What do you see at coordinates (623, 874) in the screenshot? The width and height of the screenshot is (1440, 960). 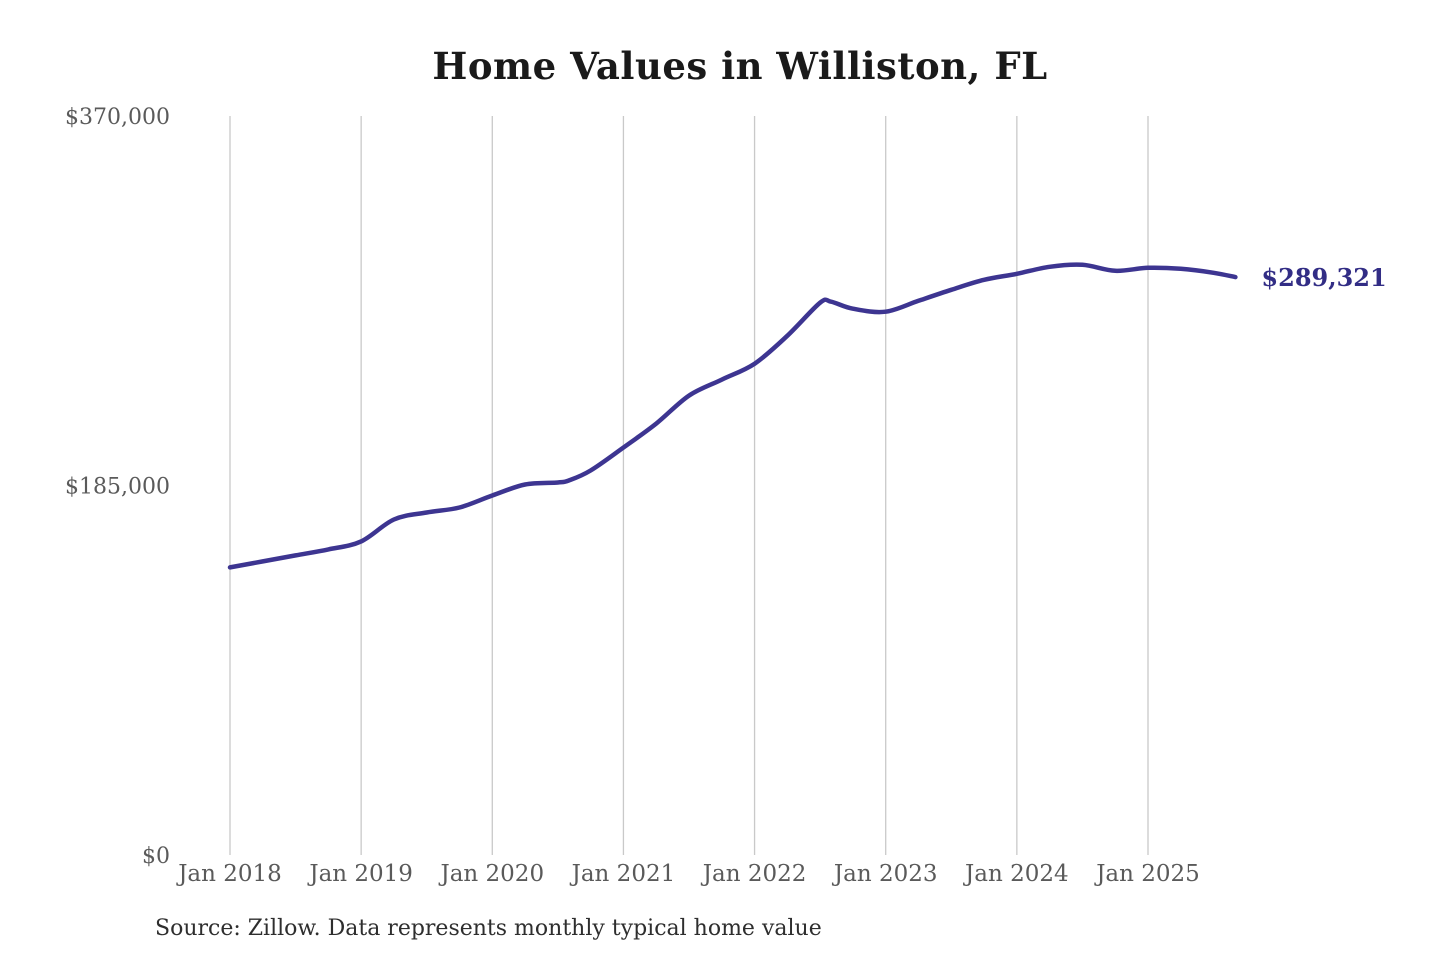 I see `x-axis-tick-label: Jan 2021` at bounding box center [623, 874].